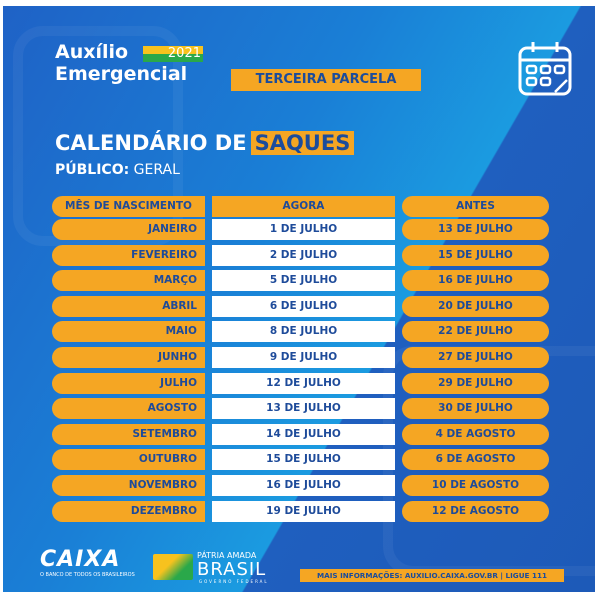 This screenshot has width=600, height=600. What do you see at coordinates (326, 80) in the screenshot?
I see `parcela-badge: TERCEIRA PARCELA` at bounding box center [326, 80].